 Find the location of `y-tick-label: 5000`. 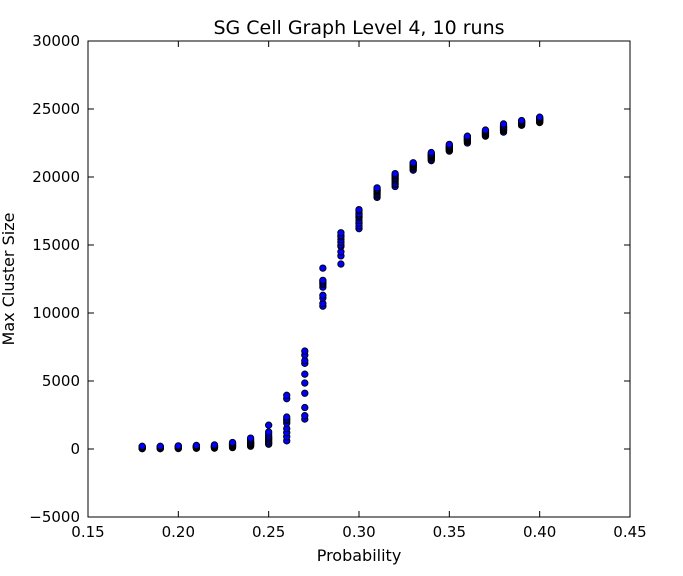

y-tick-label: 5000 is located at coordinates (61, 381).